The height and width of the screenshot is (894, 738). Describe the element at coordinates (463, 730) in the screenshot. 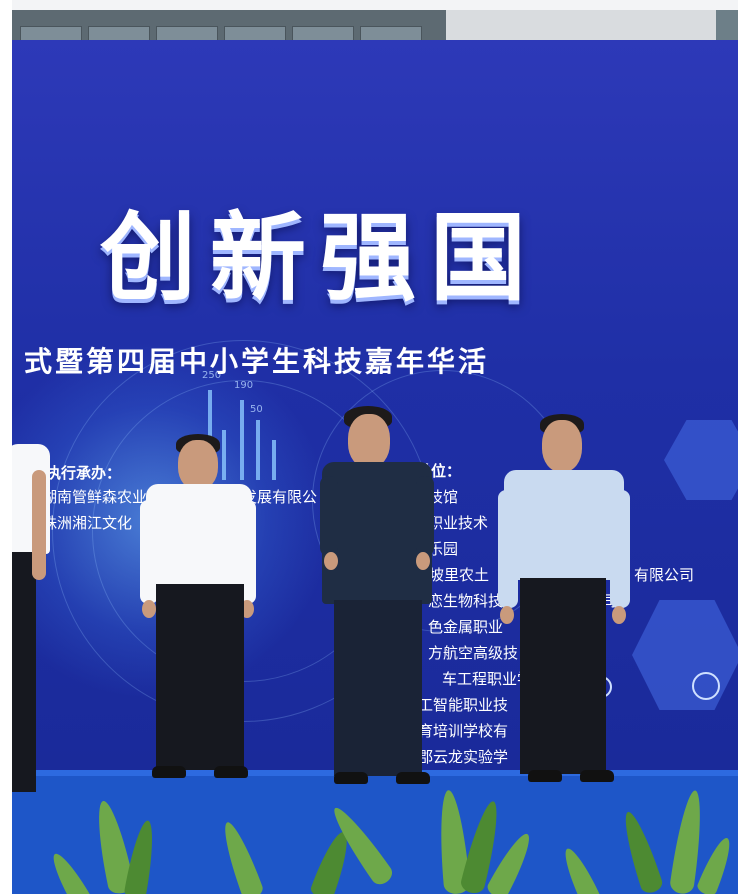

I see `support-line: 育培训学校有` at that location.